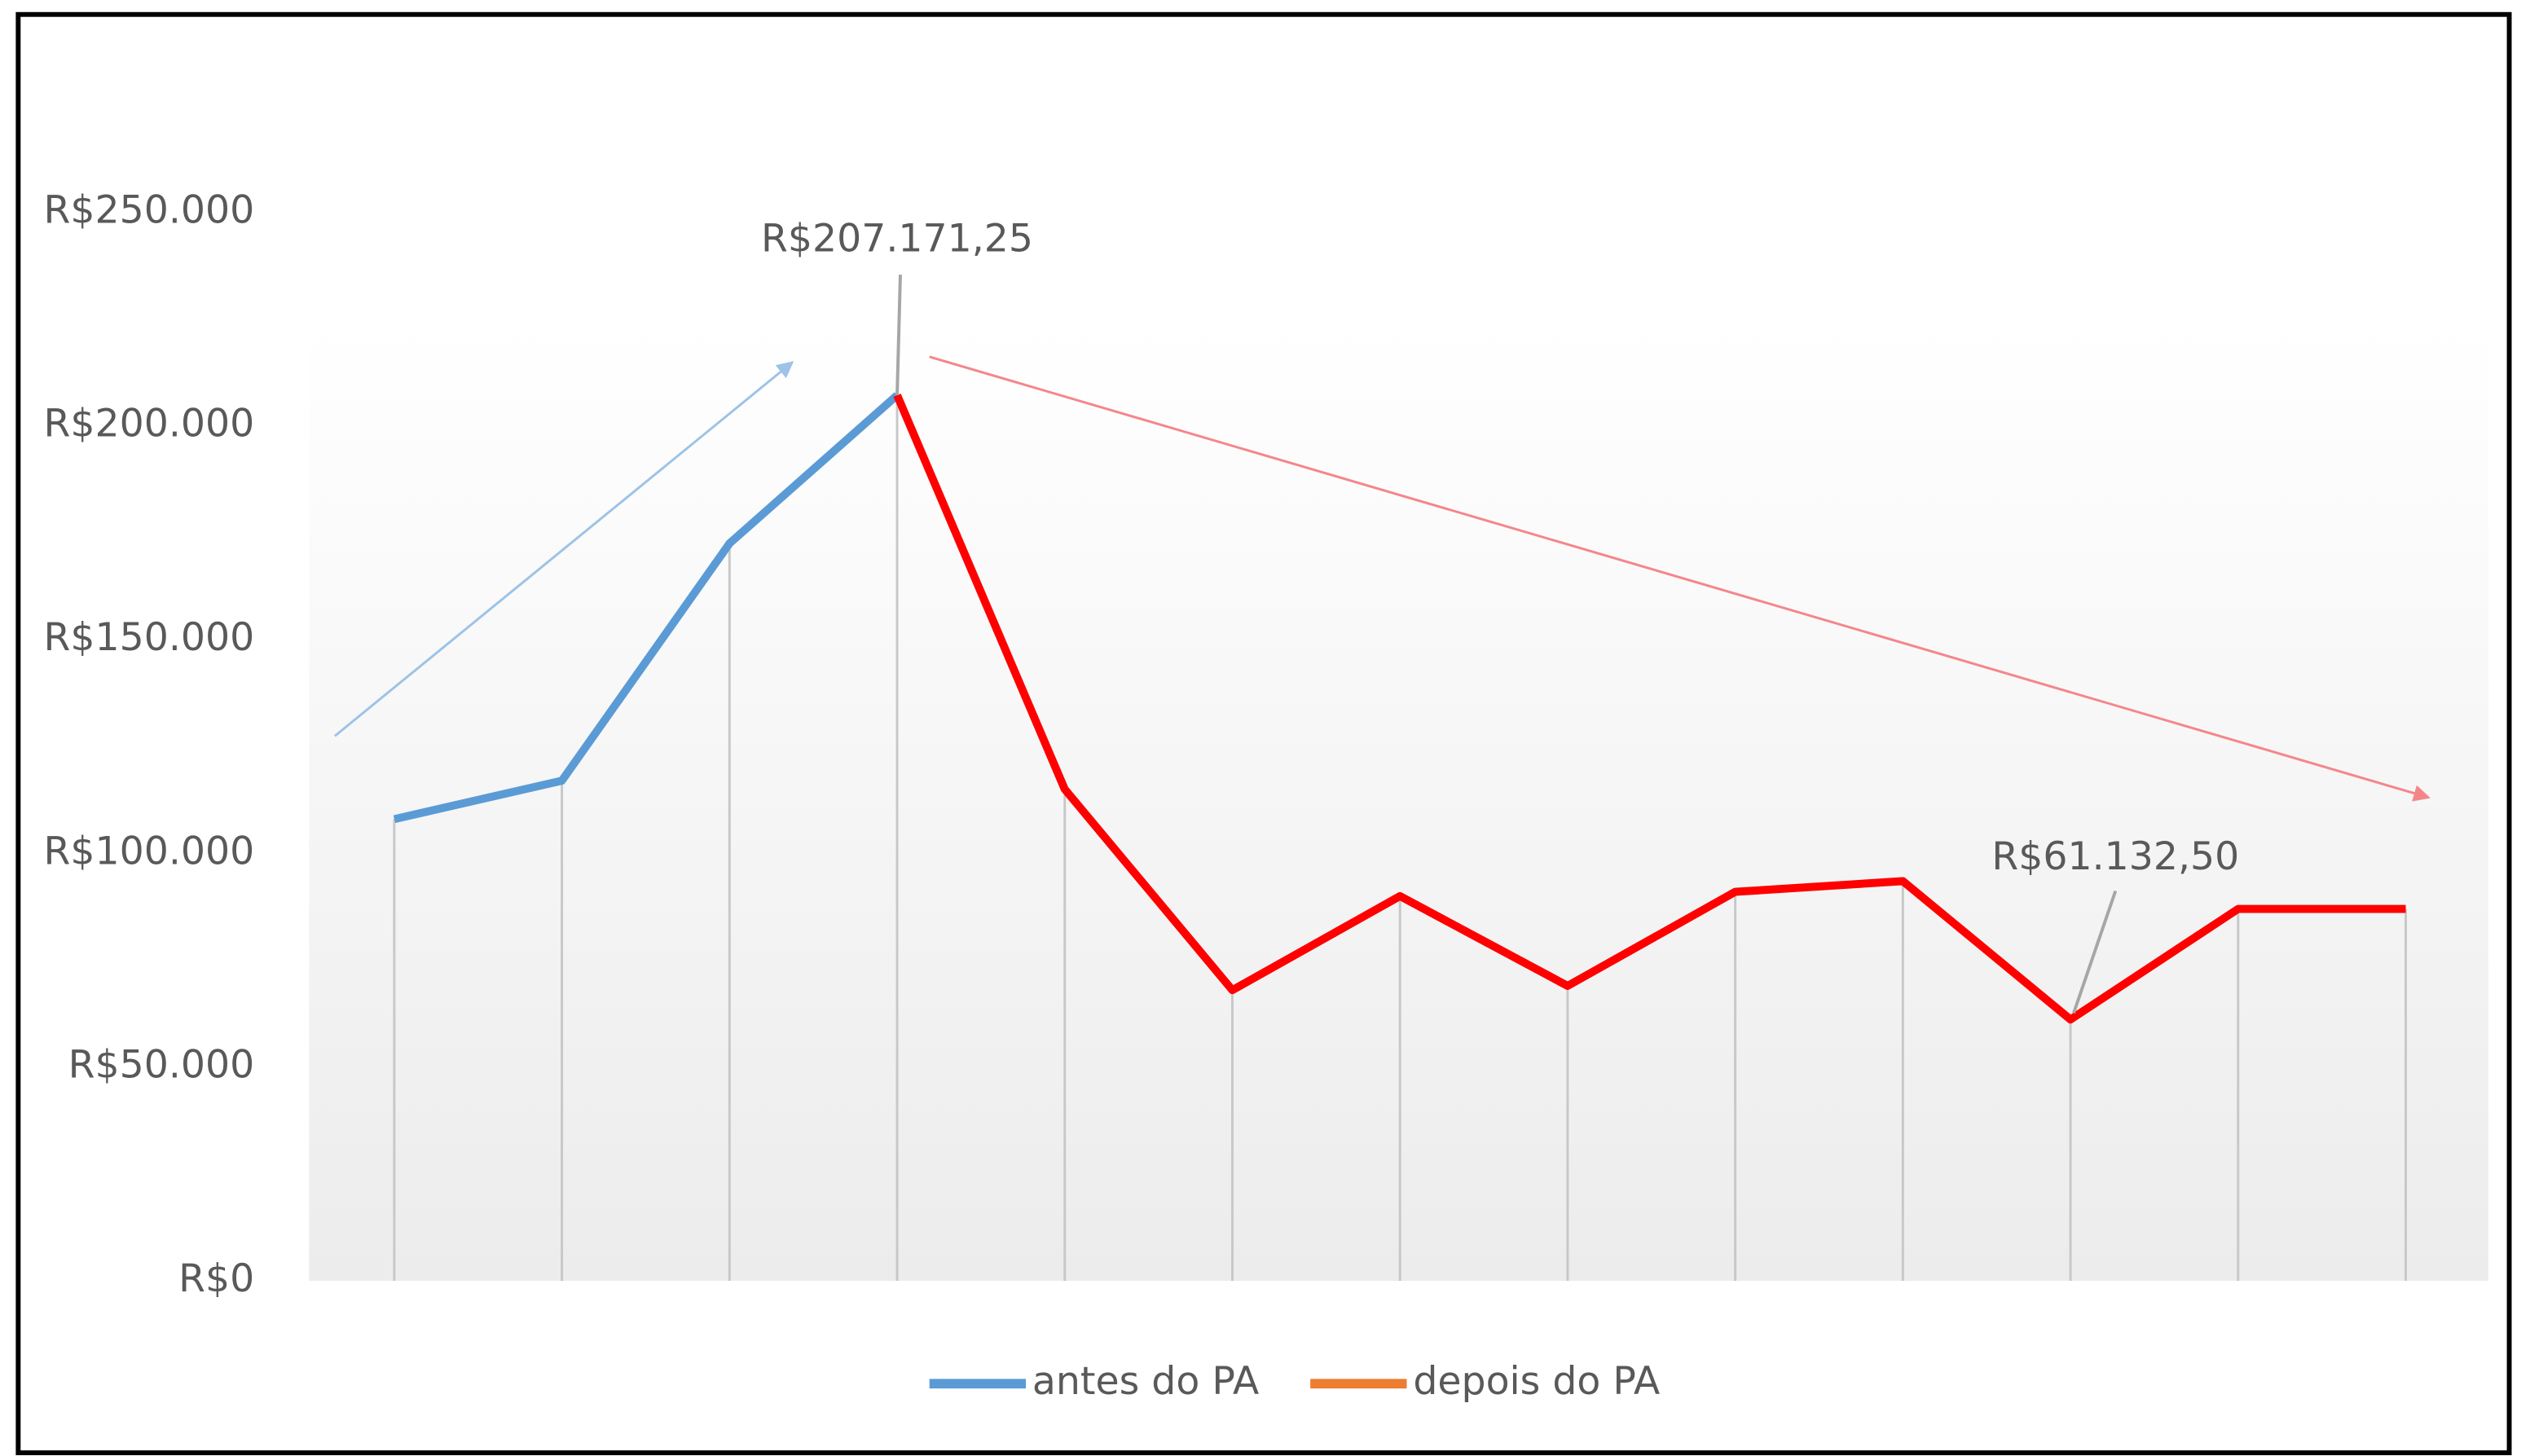 This screenshot has height=1456, width=2521. I want to click on y-tick-label: R$200.000, so click(149, 424).